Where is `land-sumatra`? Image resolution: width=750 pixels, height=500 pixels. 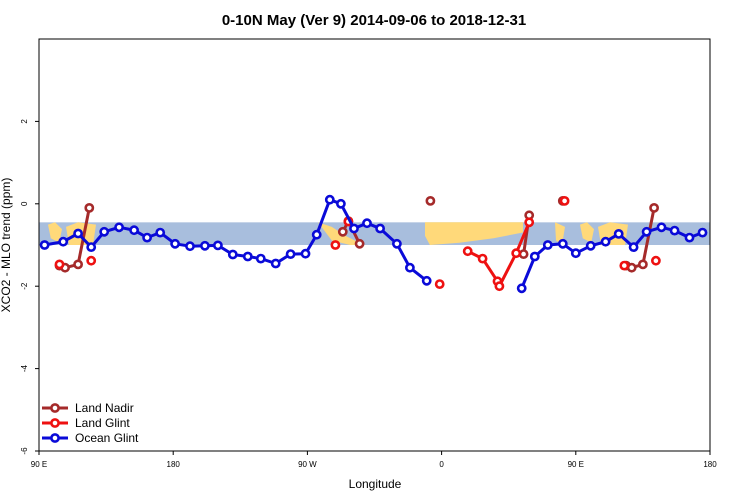
land-sumatra is located at coordinates (55, 232).